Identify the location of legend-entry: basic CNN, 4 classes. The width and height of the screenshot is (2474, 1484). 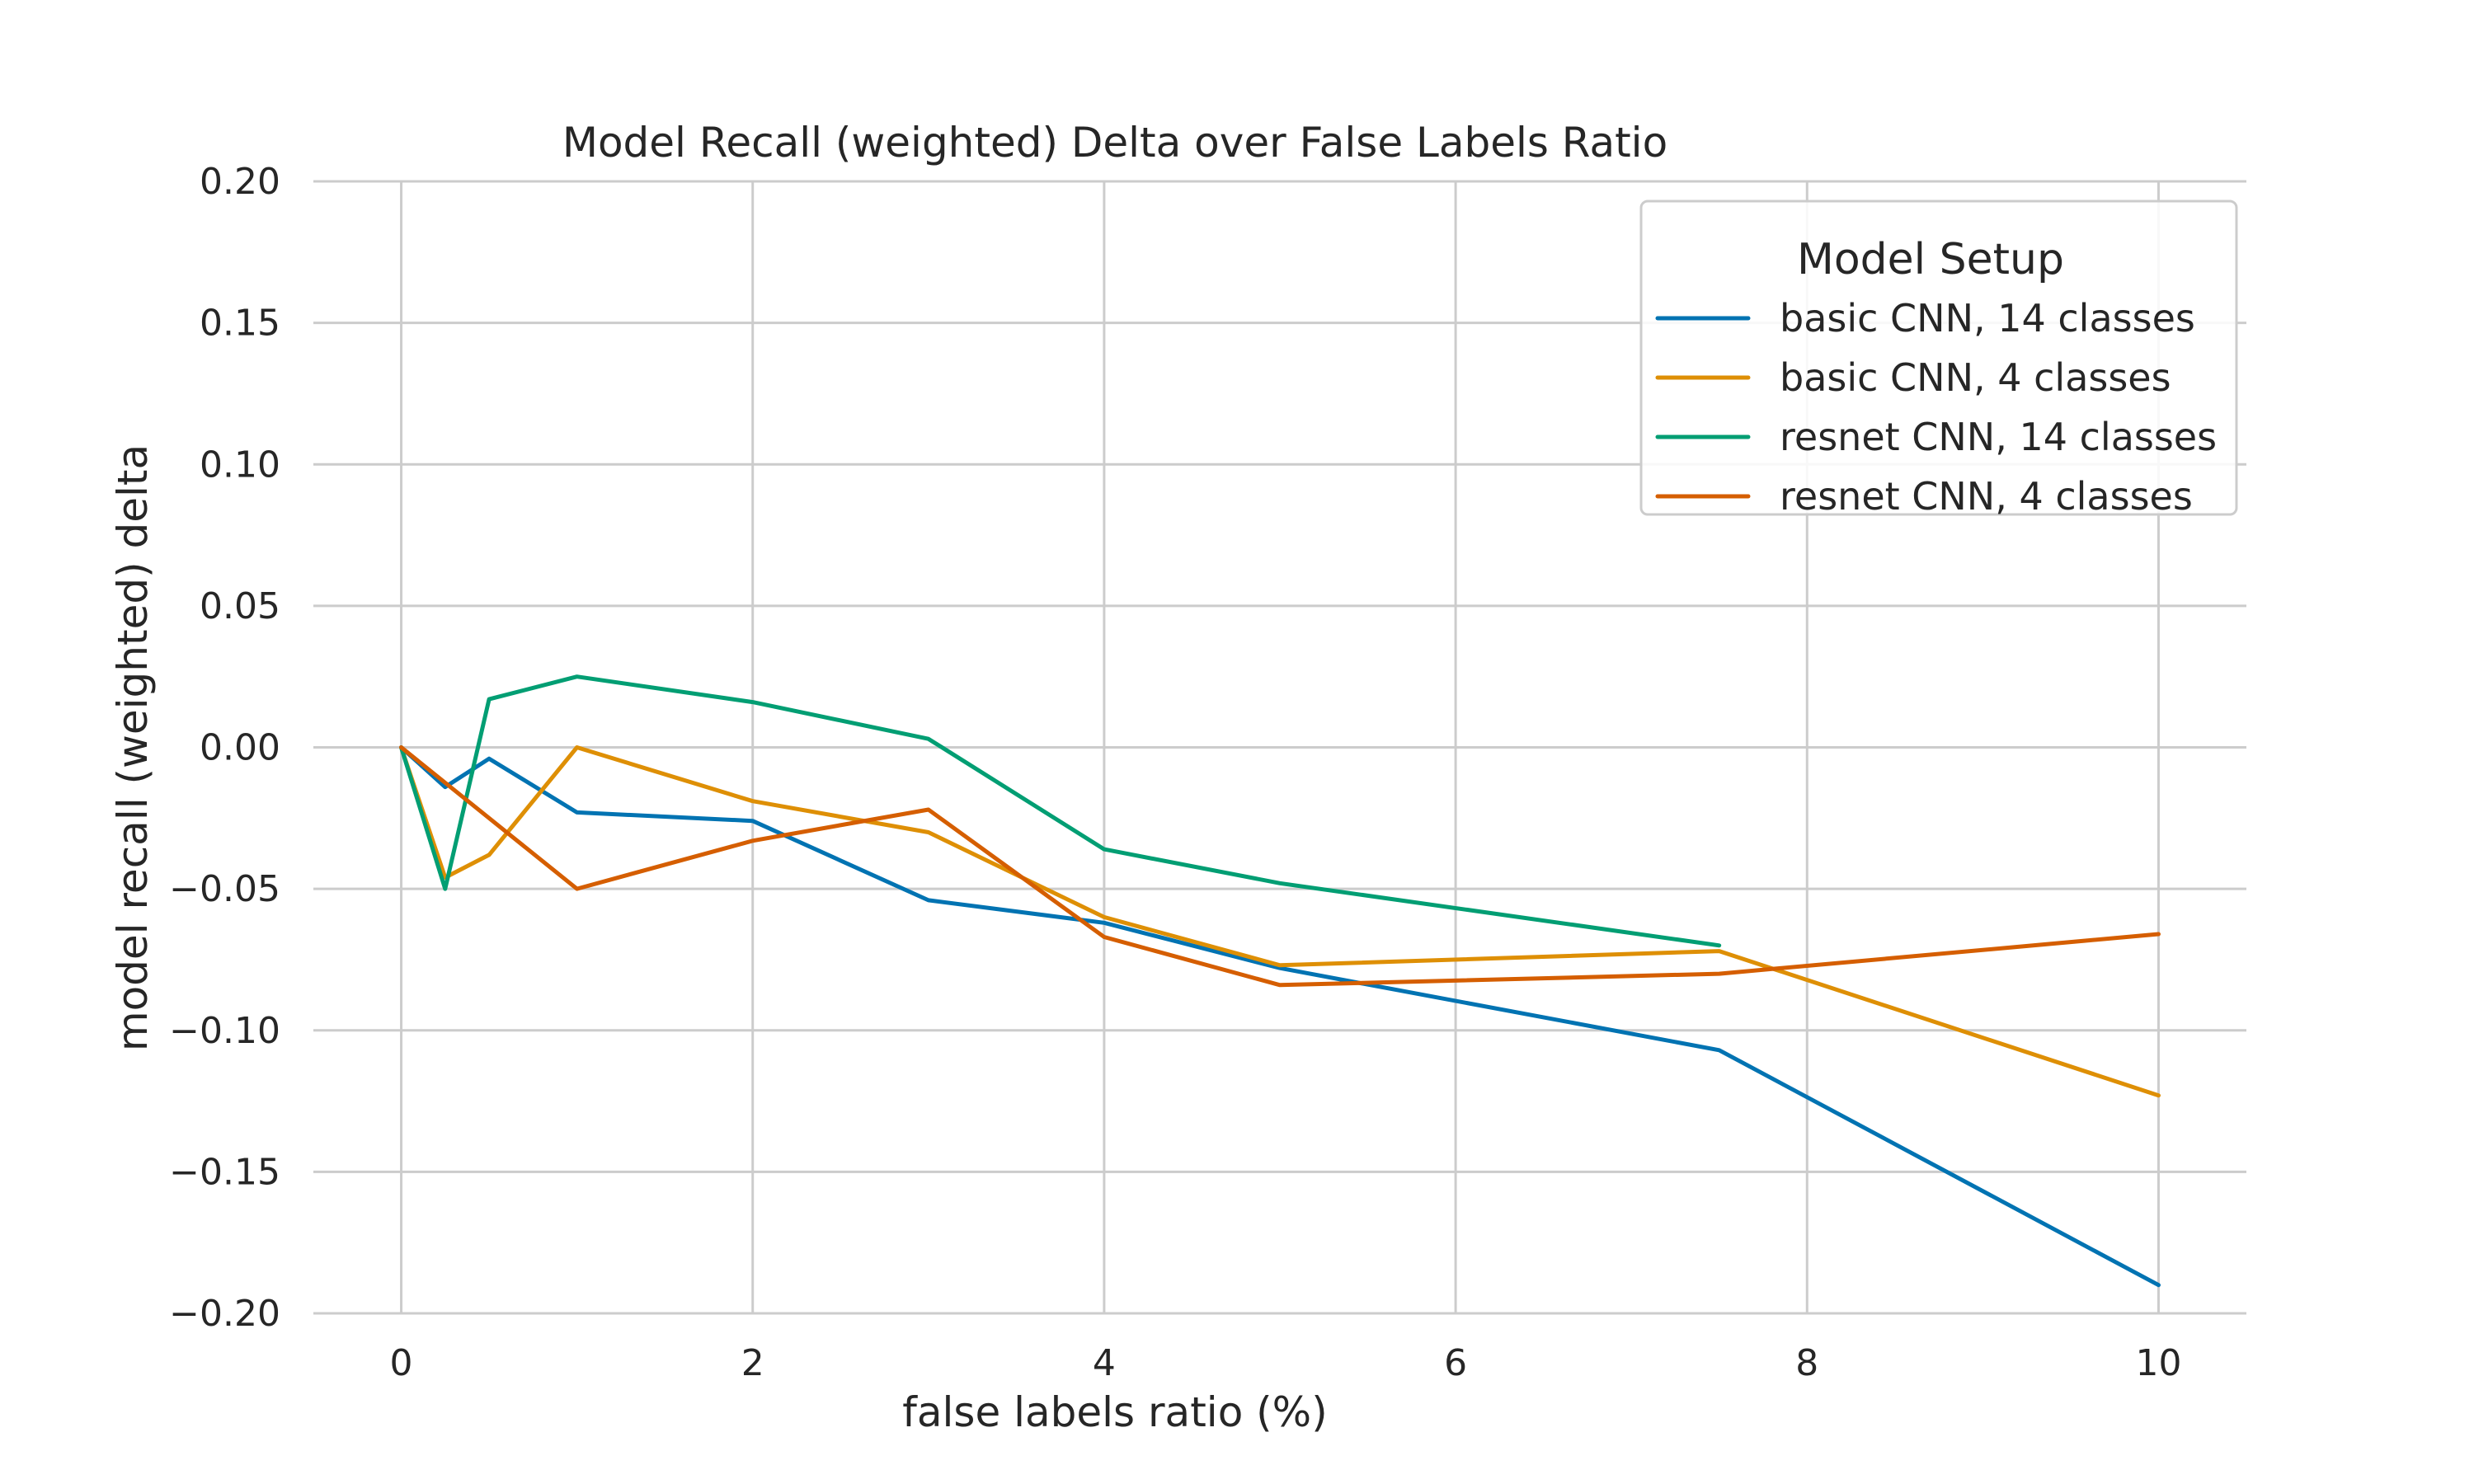
(1975, 377).